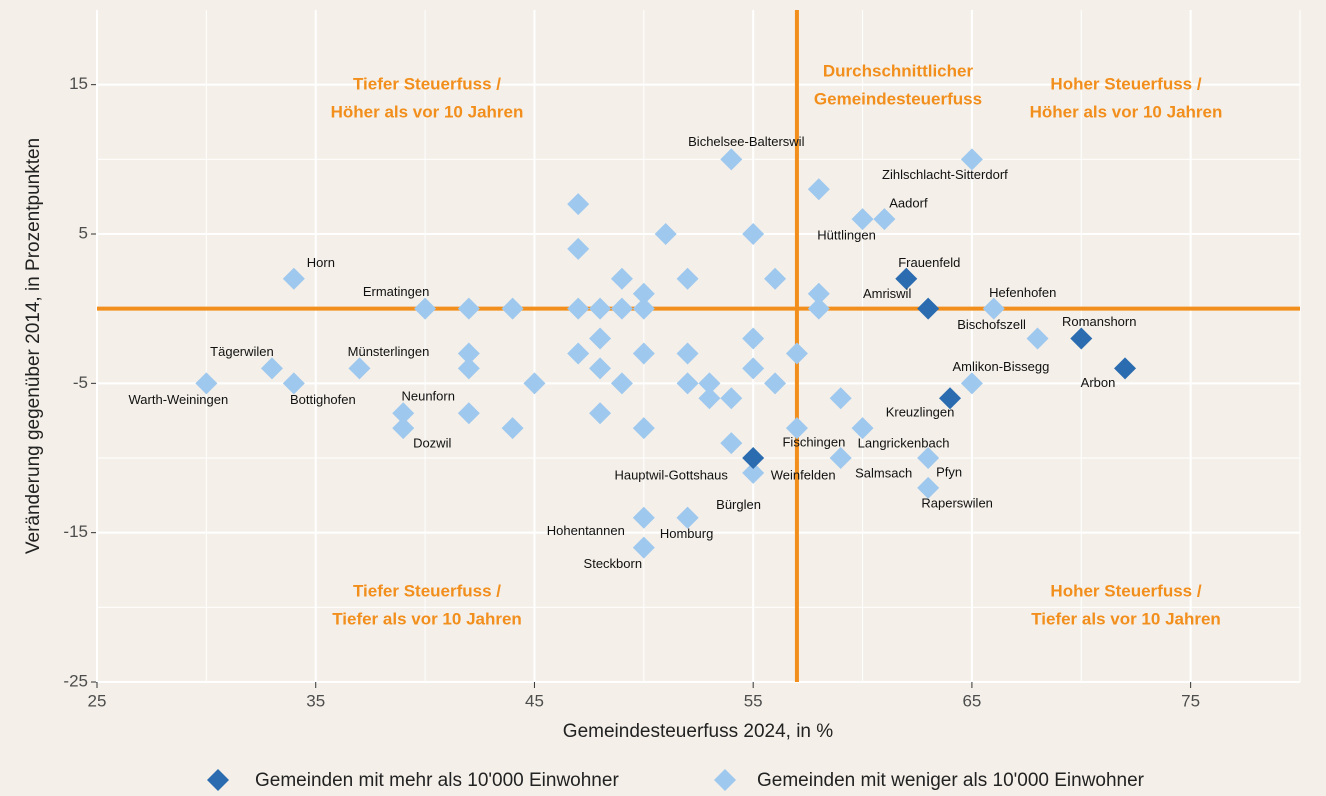 The image size is (1326, 796). What do you see at coordinates (949, 471) in the screenshot?
I see `point-label: Pfyn` at bounding box center [949, 471].